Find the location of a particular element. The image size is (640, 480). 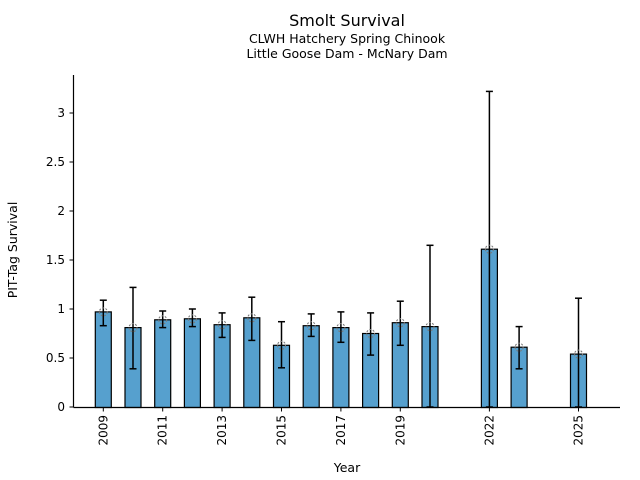

chart-subtitle-line-2: Little Goose Dam - McNary Dam is located at coordinates (346, 53).